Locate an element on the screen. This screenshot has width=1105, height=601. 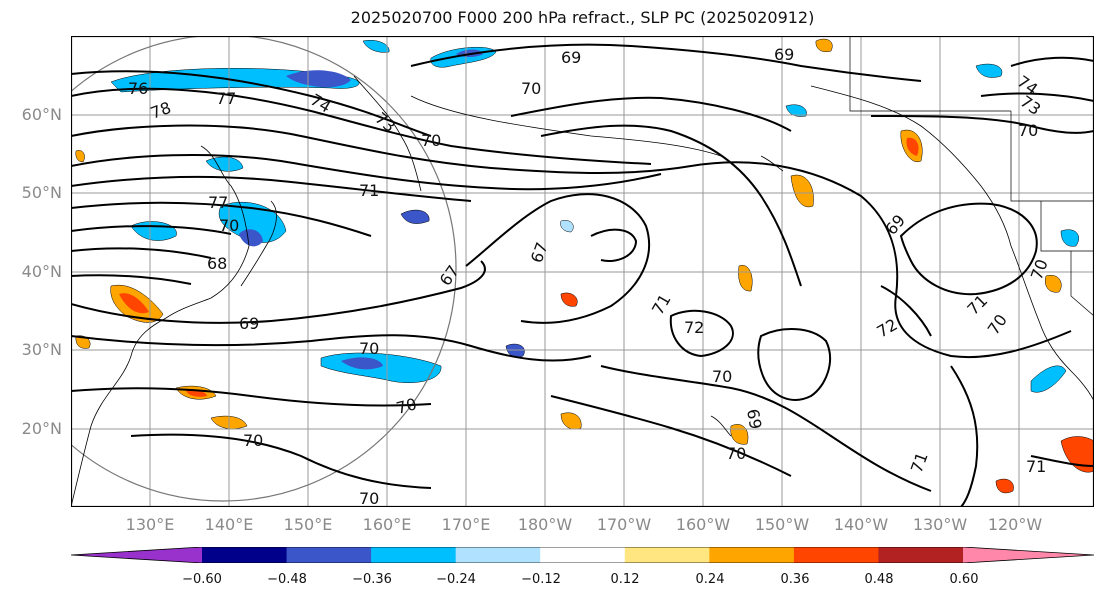
colorbar-extend-low is located at coordinates (136, 555).